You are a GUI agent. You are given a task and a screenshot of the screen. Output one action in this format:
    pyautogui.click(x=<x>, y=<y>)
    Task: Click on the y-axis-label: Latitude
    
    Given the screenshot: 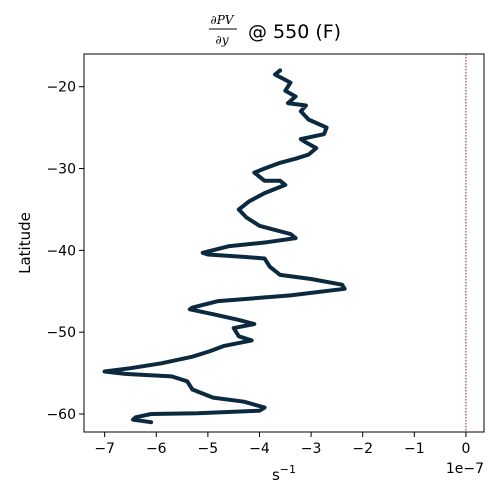 What is the action you would take?
    pyautogui.click(x=25, y=243)
    